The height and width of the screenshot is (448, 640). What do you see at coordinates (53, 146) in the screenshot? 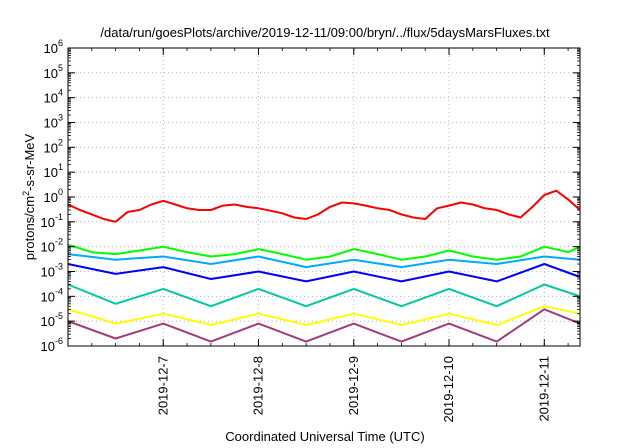
I see `y-tick-label: 10²` at bounding box center [53, 146].